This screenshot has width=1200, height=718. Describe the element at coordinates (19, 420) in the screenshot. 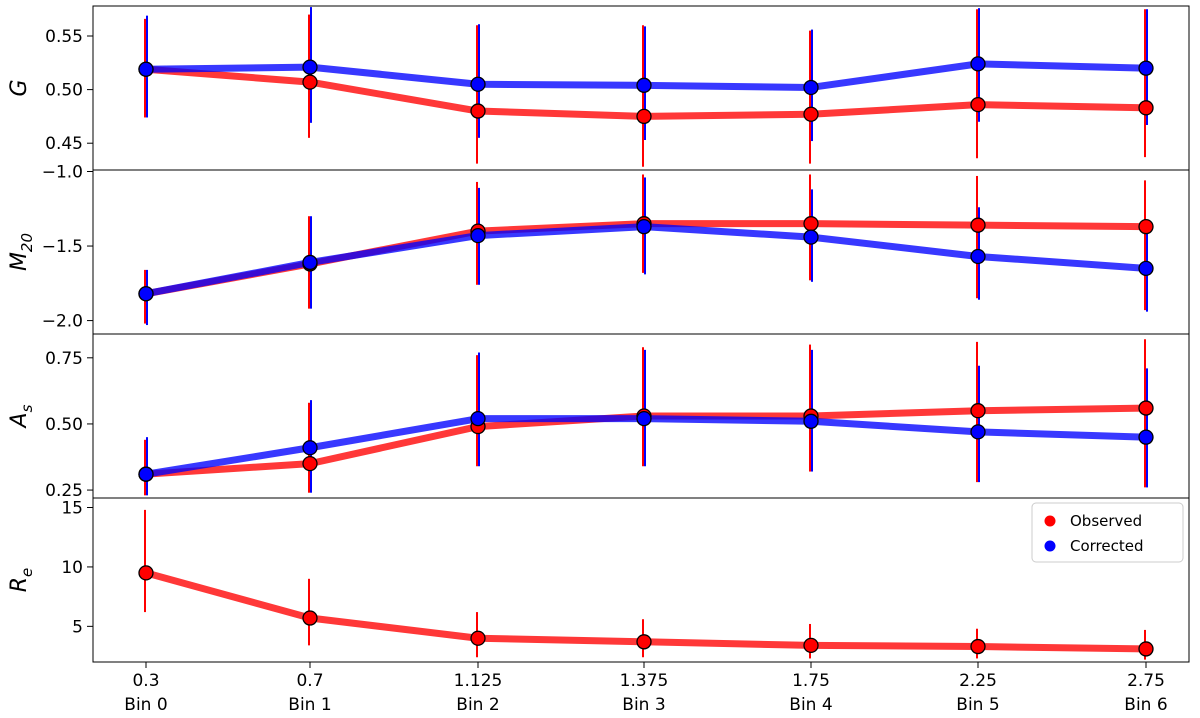

I see `y-axis-label-main: A` at that location.